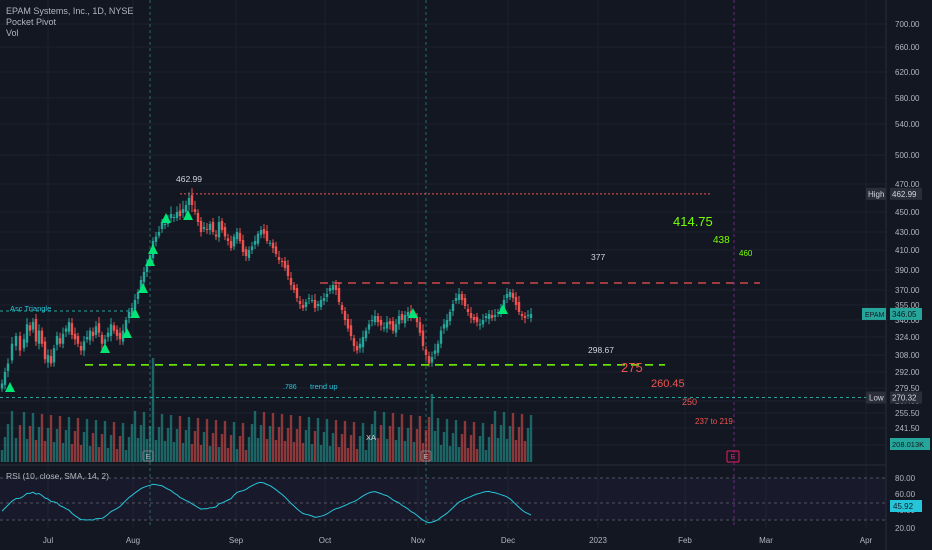 Image resolution: width=932 pixels, height=550 pixels. I want to click on rsi-line, so click(266, 502).